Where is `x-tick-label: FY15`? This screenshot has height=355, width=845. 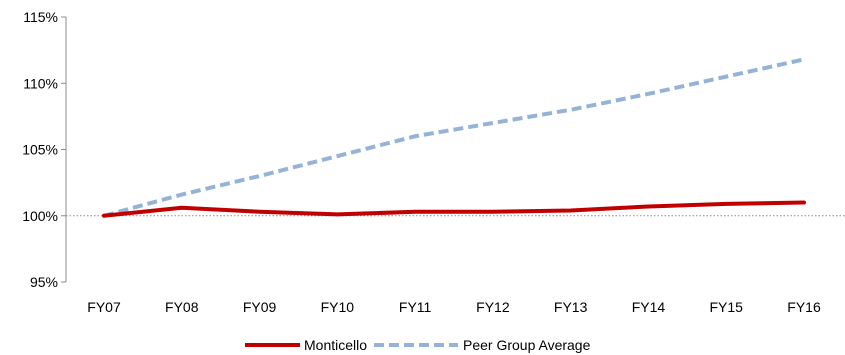 x-tick-label: FY15 is located at coordinates (726, 307).